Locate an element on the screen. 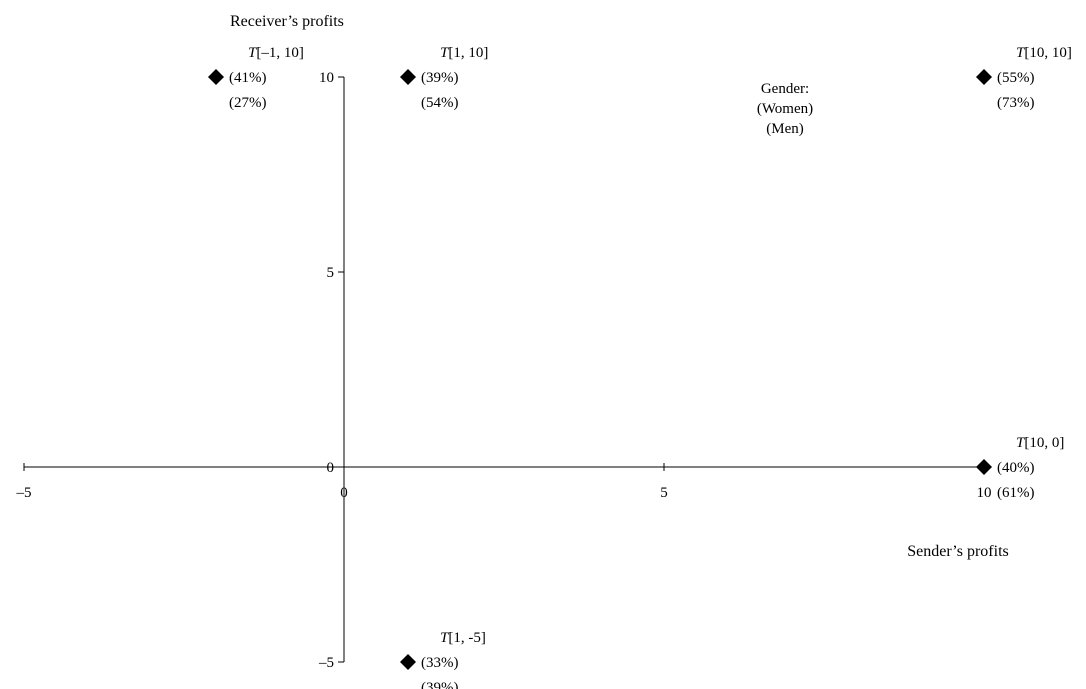 Image resolution: width=1086 pixels, height=689 pixels. men-share-label: (27%) is located at coordinates (248, 103).